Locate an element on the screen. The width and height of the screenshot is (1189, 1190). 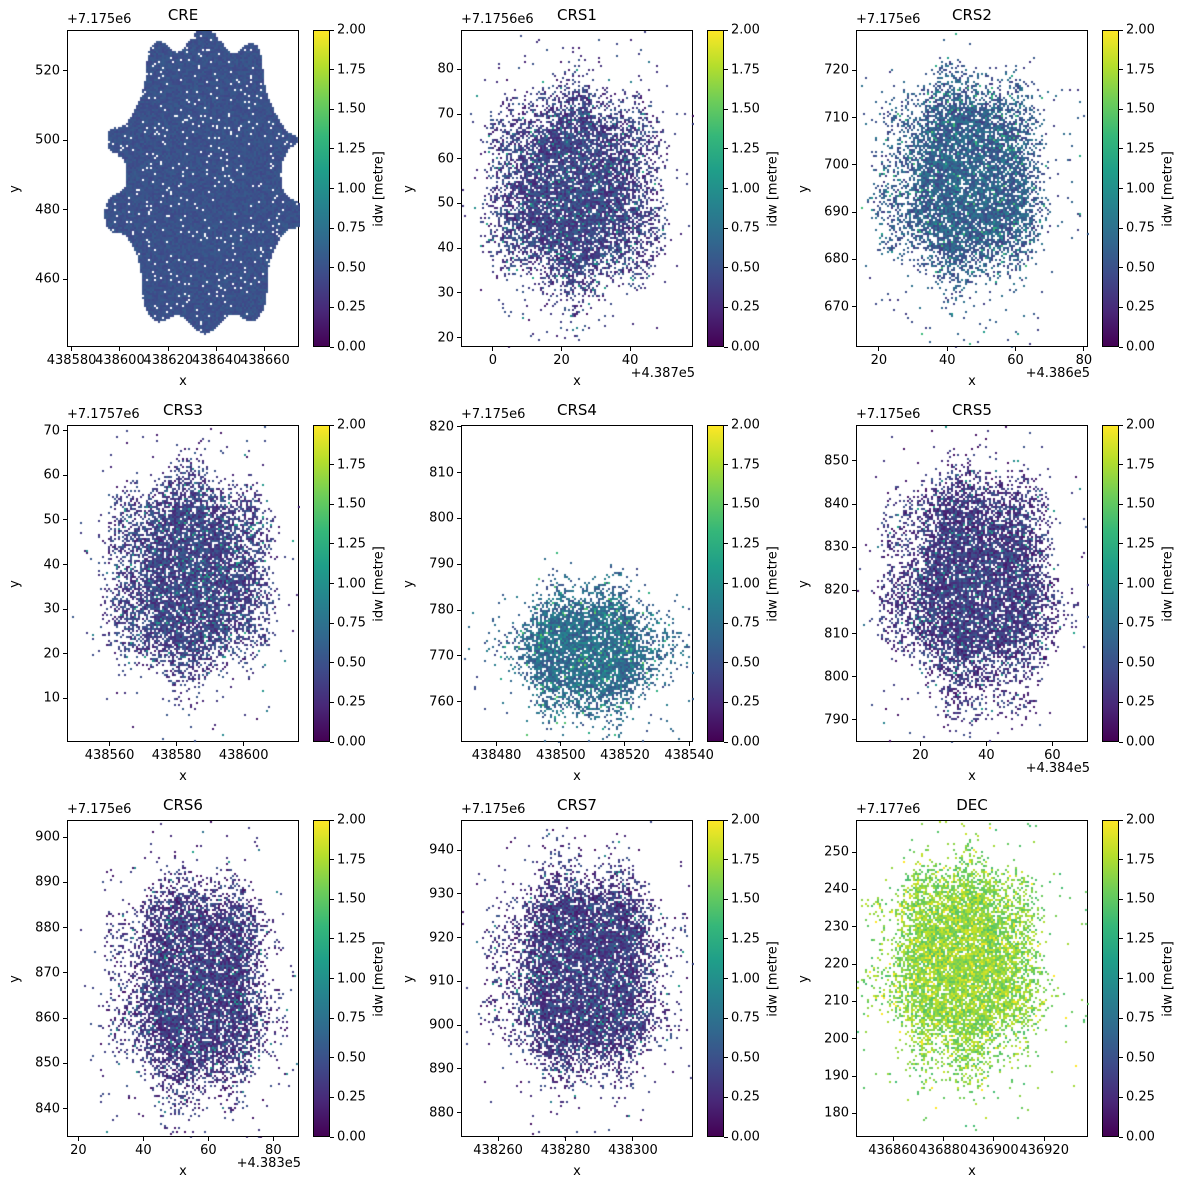
y-tick-label: 870 is located at coordinates (47, 973).